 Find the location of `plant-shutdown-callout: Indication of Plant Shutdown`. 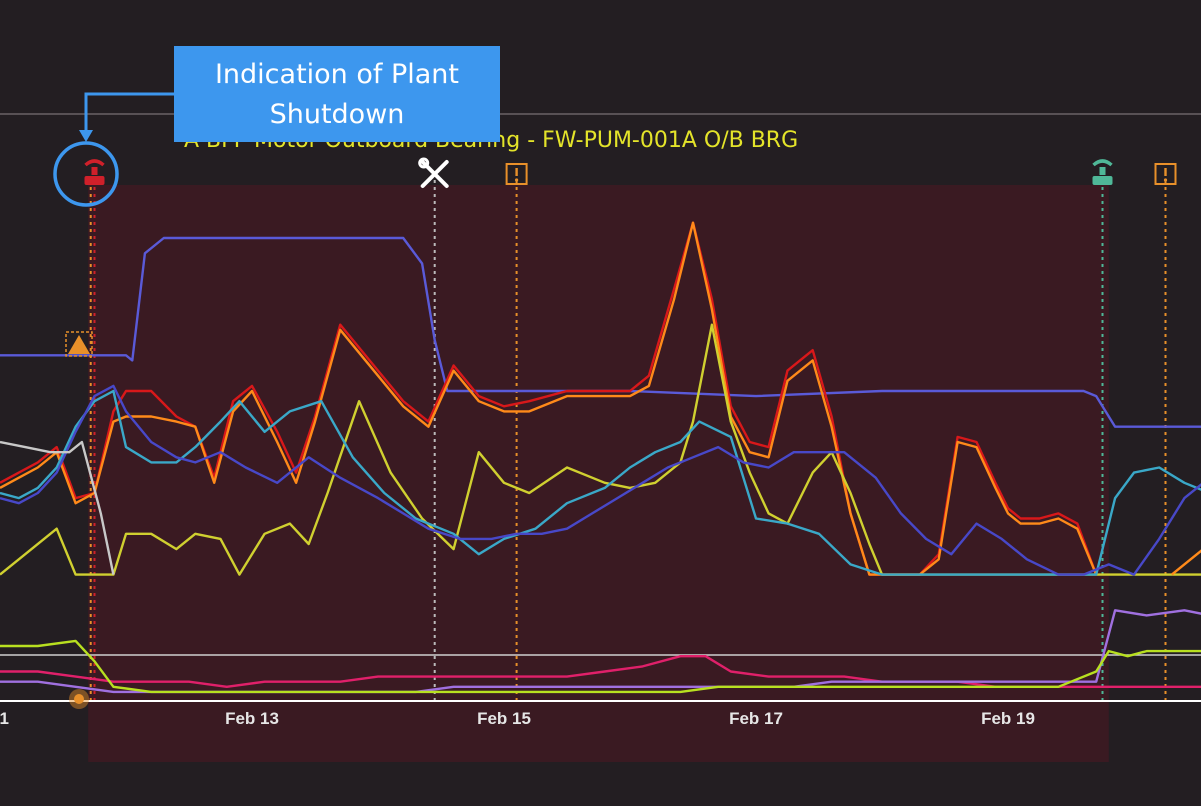

plant-shutdown-callout: Indication of Plant Shutdown is located at coordinates (337, 94).